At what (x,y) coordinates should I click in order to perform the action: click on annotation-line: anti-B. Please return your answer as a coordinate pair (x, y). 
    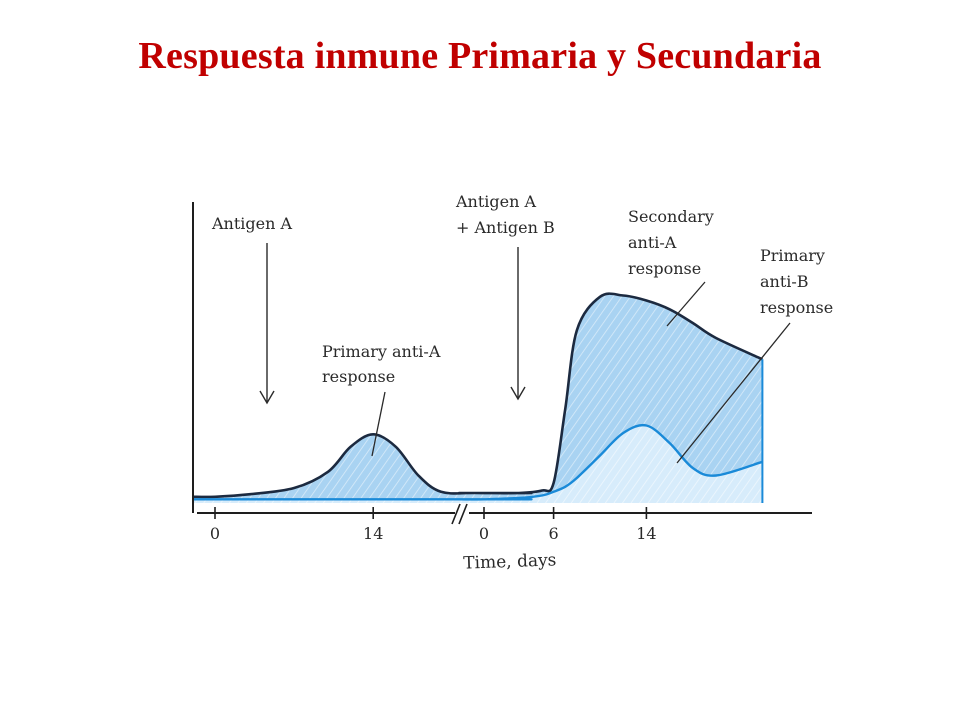
    Looking at the image, I should click on (784, 281).